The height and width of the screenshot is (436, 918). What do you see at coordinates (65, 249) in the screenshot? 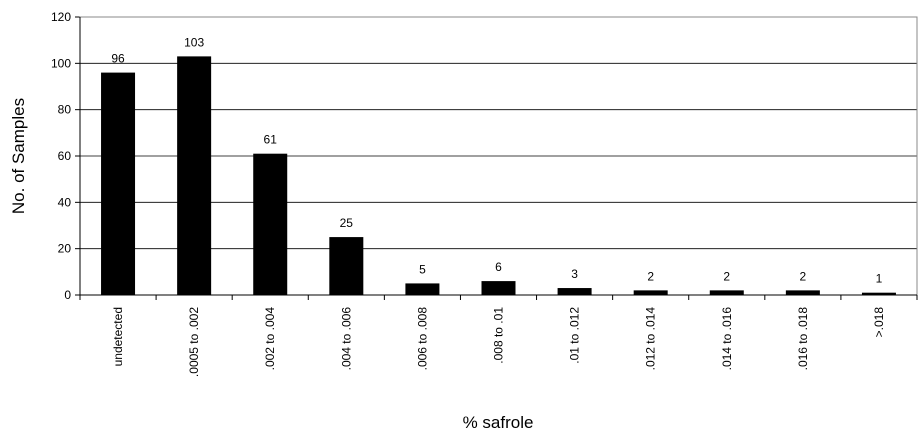
I see `y-tick-label: 20` at bounding box center [65, 249].